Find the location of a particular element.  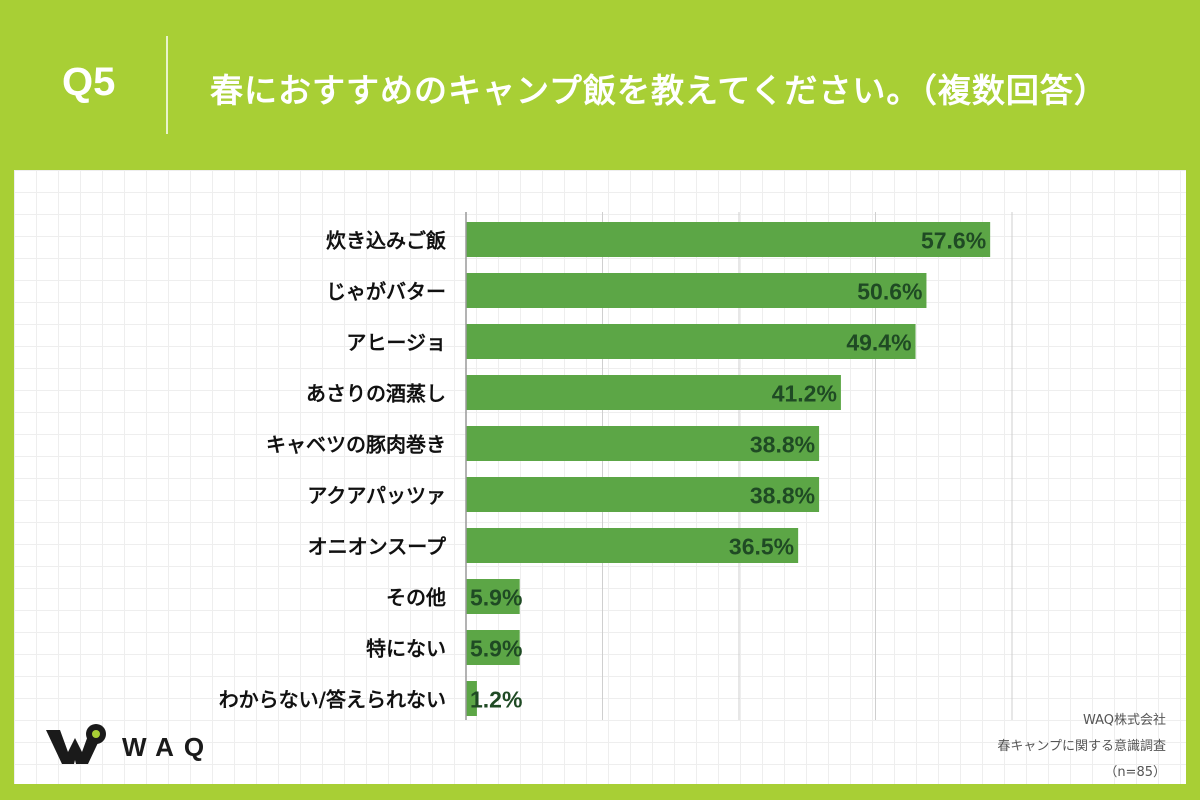

header-divider is located at coordinates (167, 85).